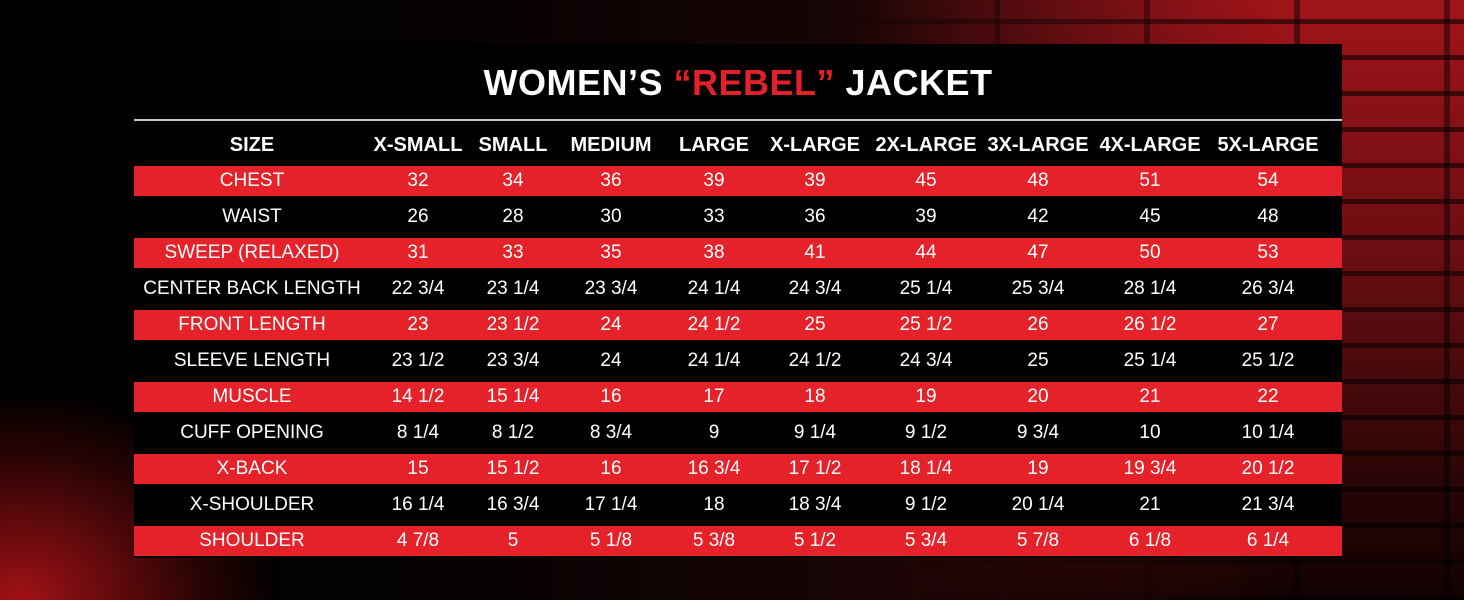 Image resolution: width=1464 pixels, height=600 pixels. What do you see at coordinates (926, 252) in the screenshot?
I see `table-cell: 44` at bounding box center [926, 252].